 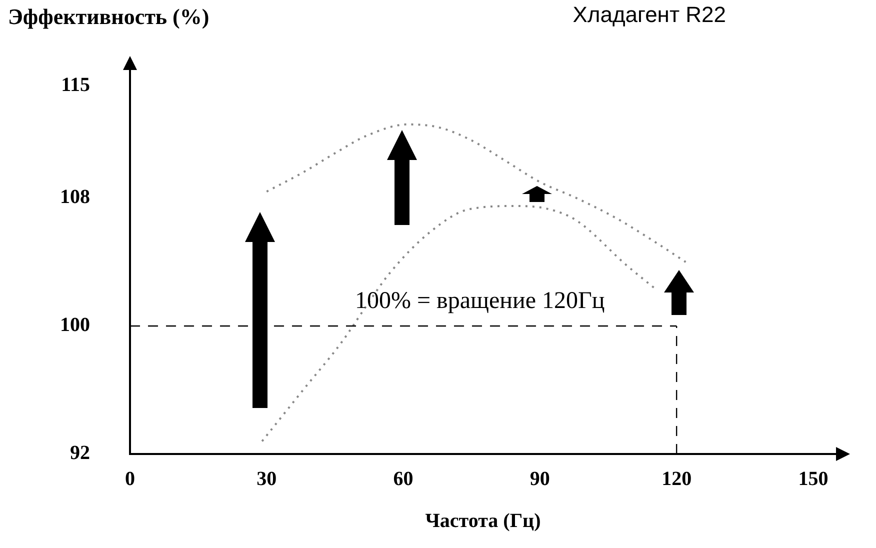 What do you see at coordinates (480, 301) in the screenshot?
I see `annotation: 100% = вращение 120Гц` at bounding box center [480, 301].